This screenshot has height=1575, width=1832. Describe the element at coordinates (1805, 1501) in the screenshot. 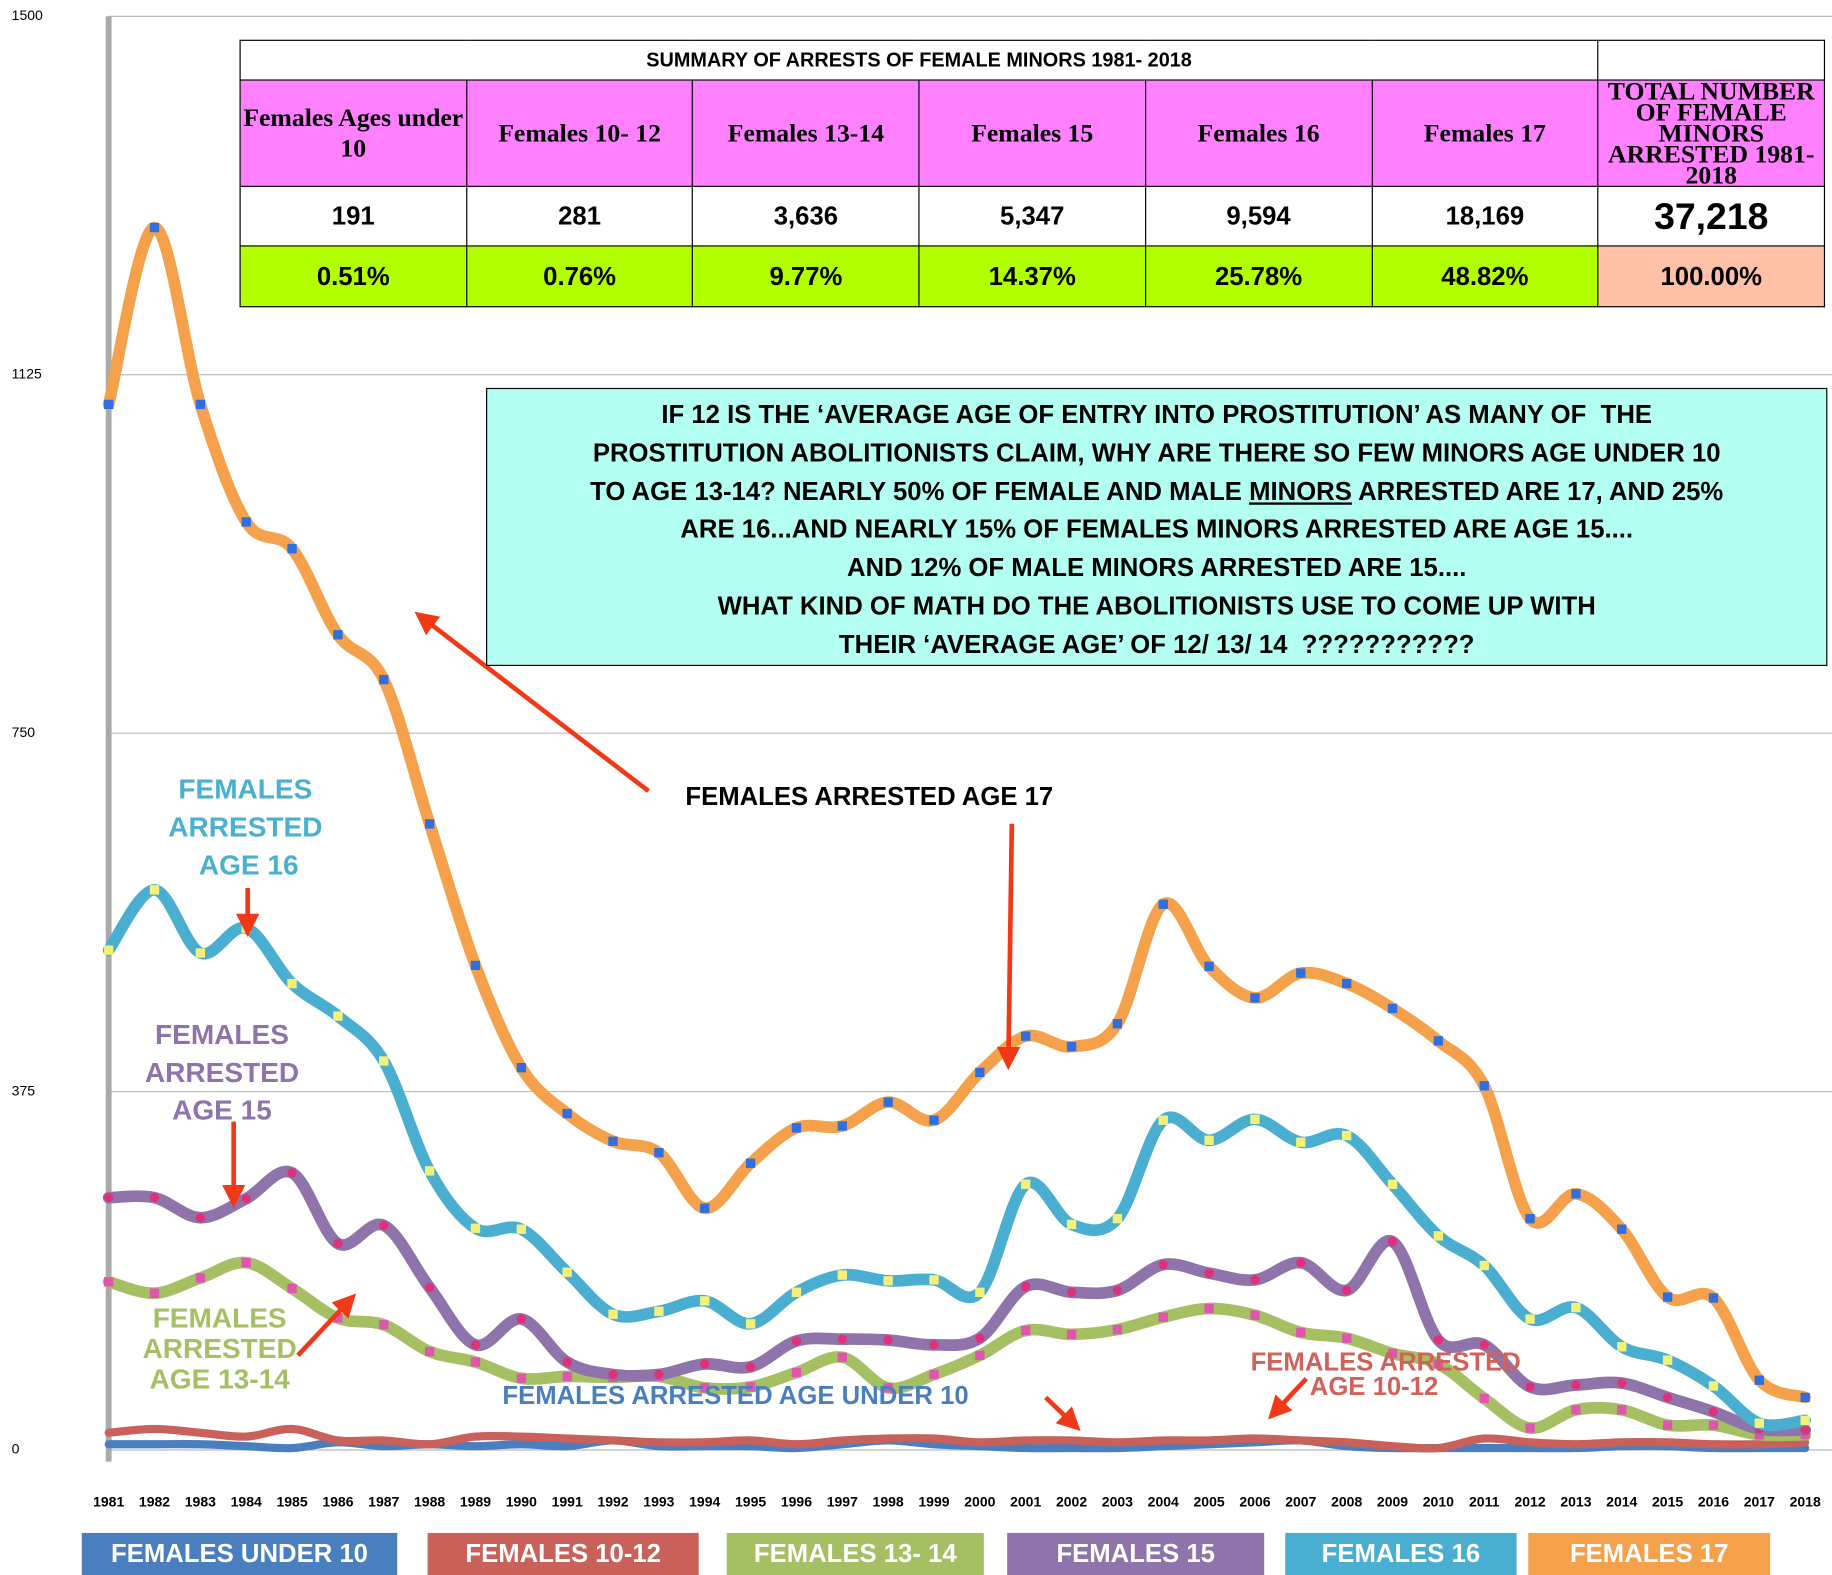

I see `x-tick-label: 2018` at that location.